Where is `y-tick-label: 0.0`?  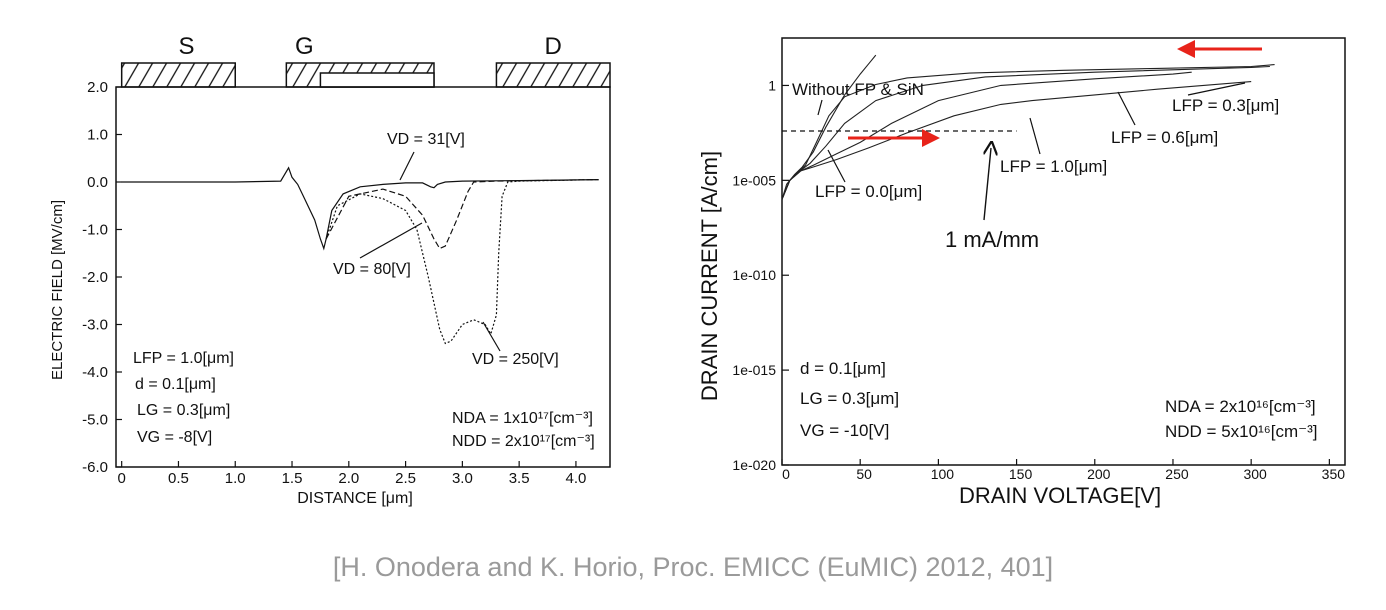
y-tick-label: 0.0 is located at coordinates (97, 182).